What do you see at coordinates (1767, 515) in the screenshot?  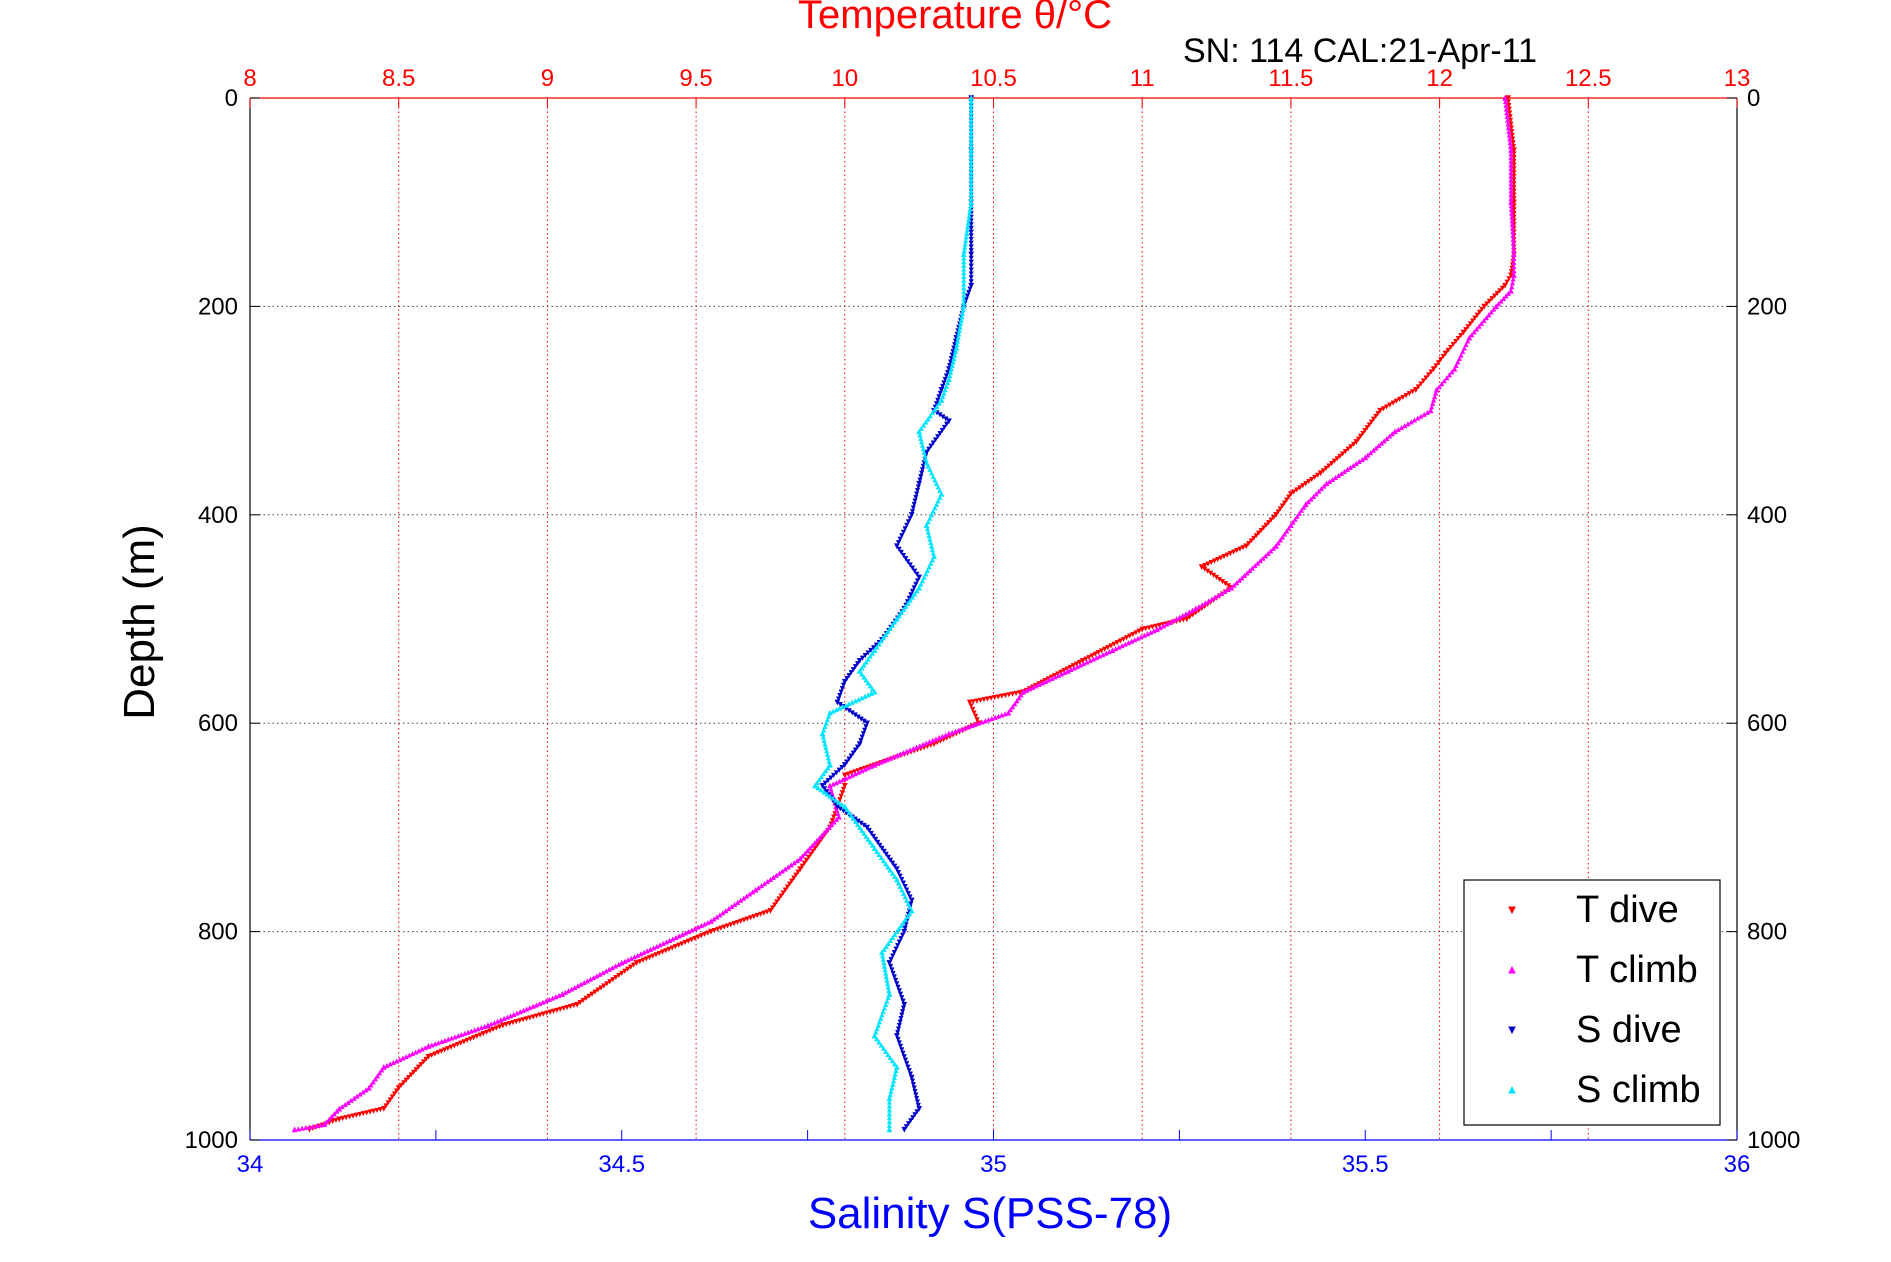 I see `right-tick-label: 400` at bounding box center [1767, 515].